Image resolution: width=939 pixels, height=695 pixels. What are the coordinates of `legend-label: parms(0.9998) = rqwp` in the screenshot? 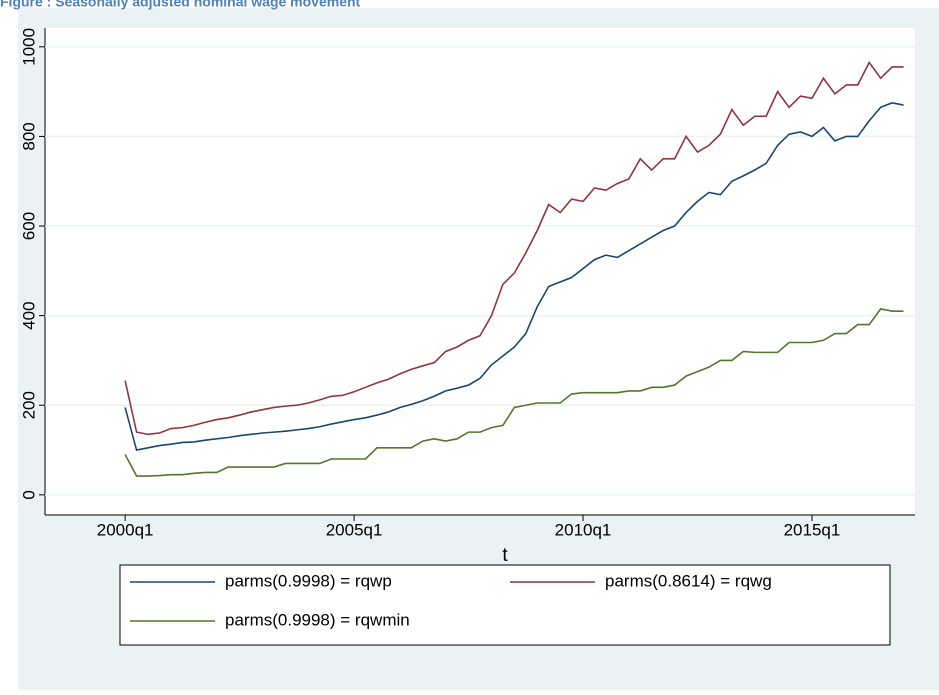 It's located at (308, 580).